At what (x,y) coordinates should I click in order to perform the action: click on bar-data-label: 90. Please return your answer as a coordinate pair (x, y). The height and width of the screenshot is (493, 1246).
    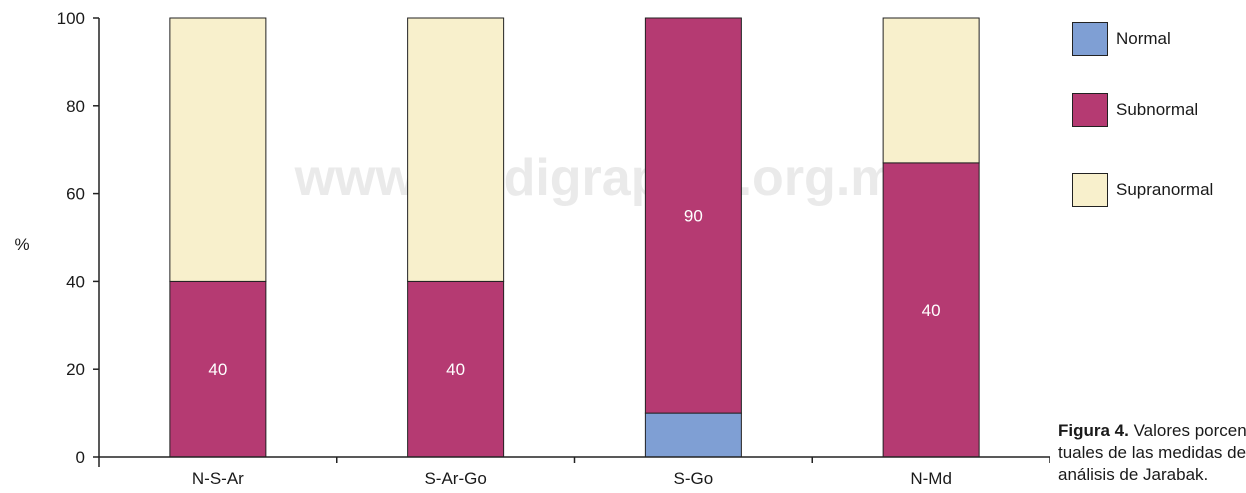
    Looking at the image, I should click on (693, 216).